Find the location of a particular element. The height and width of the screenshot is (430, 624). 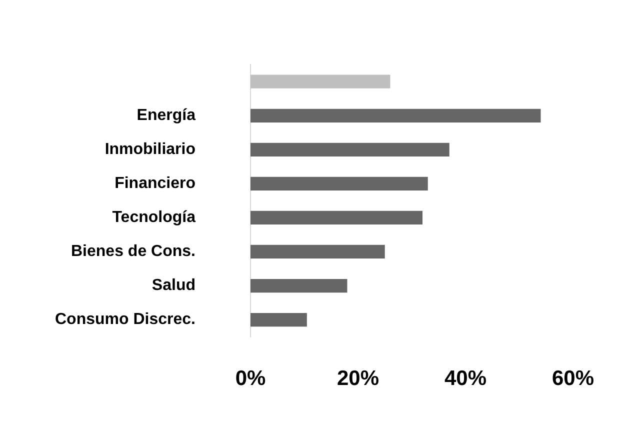

y-tick-label: Consumo Discrec. is located at coordinates (125, 319).